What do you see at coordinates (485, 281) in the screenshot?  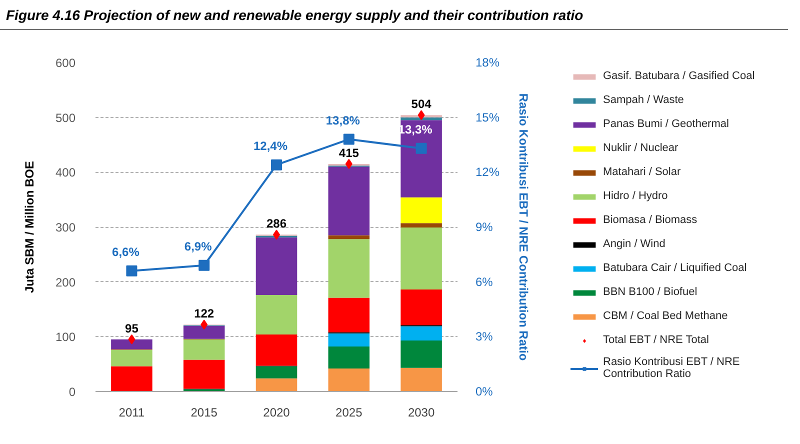 I see `y2-tick-label: 6%` at bounding box center [485, 281].